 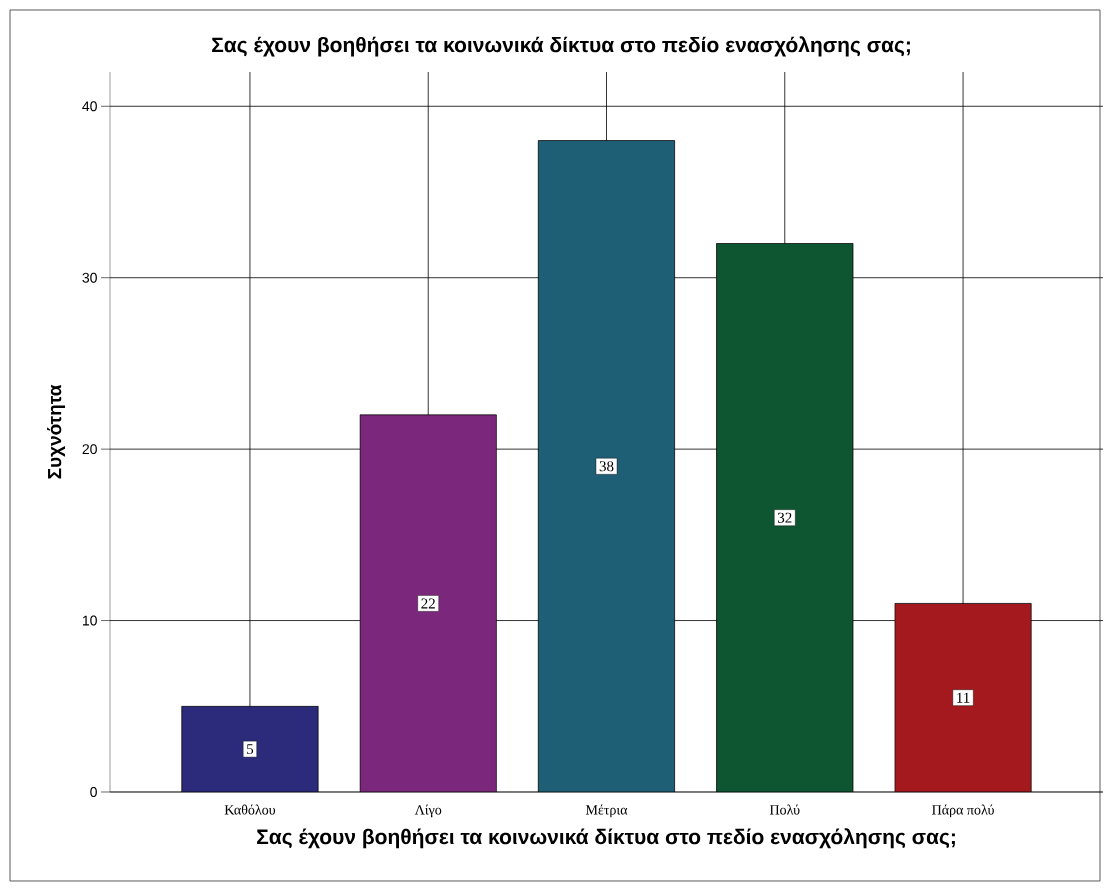 What do you see at coordinates (89, 277) in the screenshot?
I see `y-tick-label: 30` at bounding box center [89, 277].